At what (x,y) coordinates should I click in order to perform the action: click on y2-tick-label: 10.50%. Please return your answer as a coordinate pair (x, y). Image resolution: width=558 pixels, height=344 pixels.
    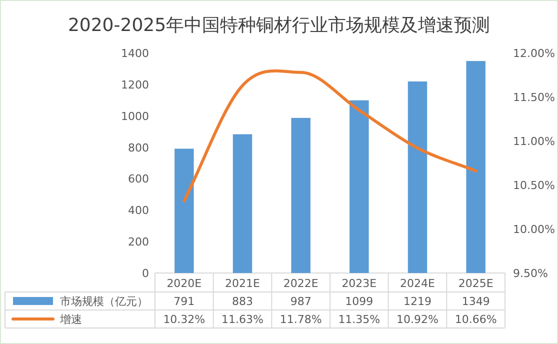
    Looking at the image, I should click on (534, 185).